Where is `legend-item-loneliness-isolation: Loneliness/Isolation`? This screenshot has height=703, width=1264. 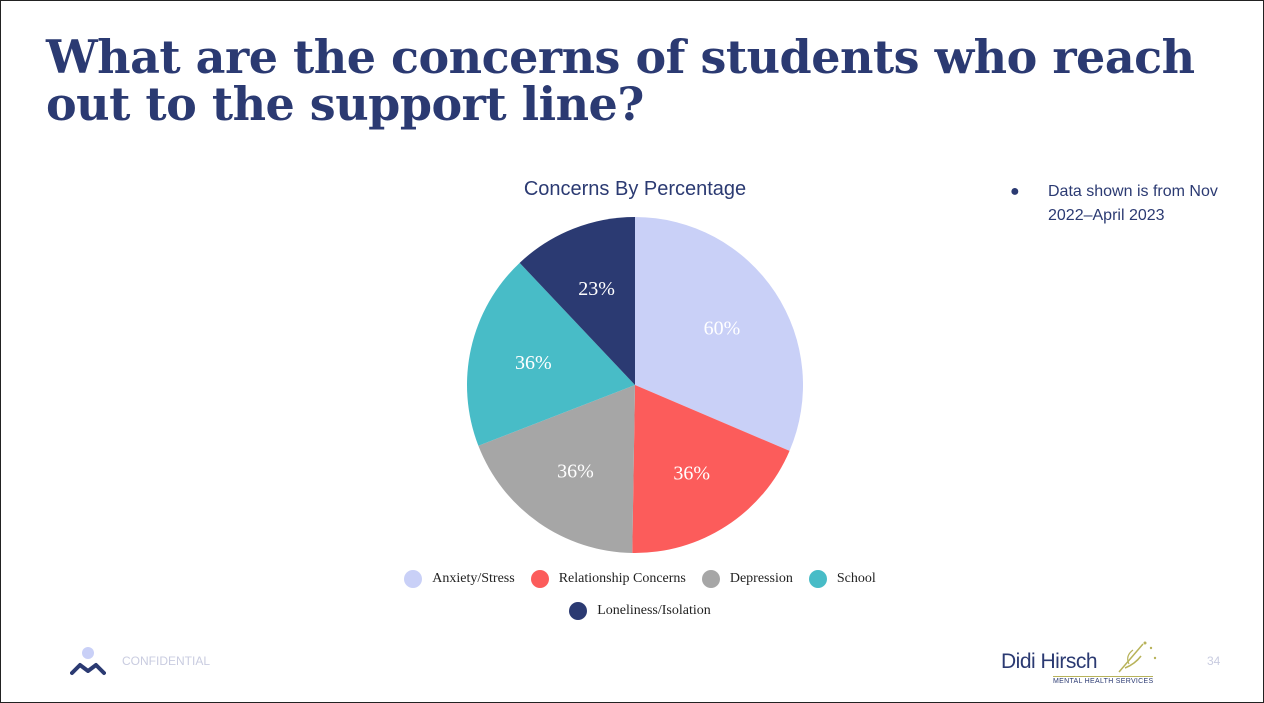 legend-item-loneliness-isolation: Loneliness/Isolation is located at coordinates (640, 611).